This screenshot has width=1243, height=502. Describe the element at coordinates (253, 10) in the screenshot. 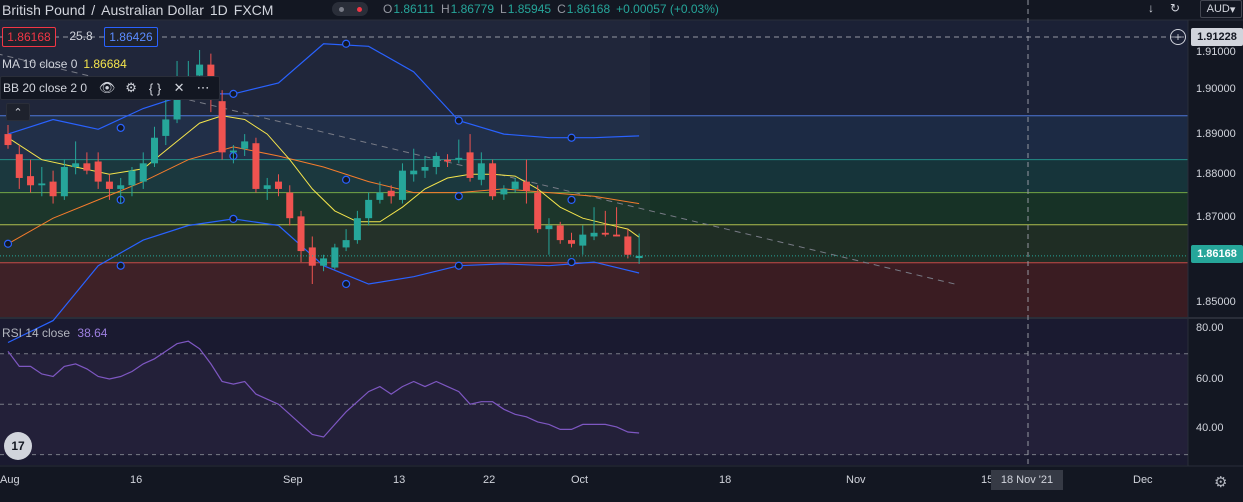

I see `exchange-label: FXCM` at that location.